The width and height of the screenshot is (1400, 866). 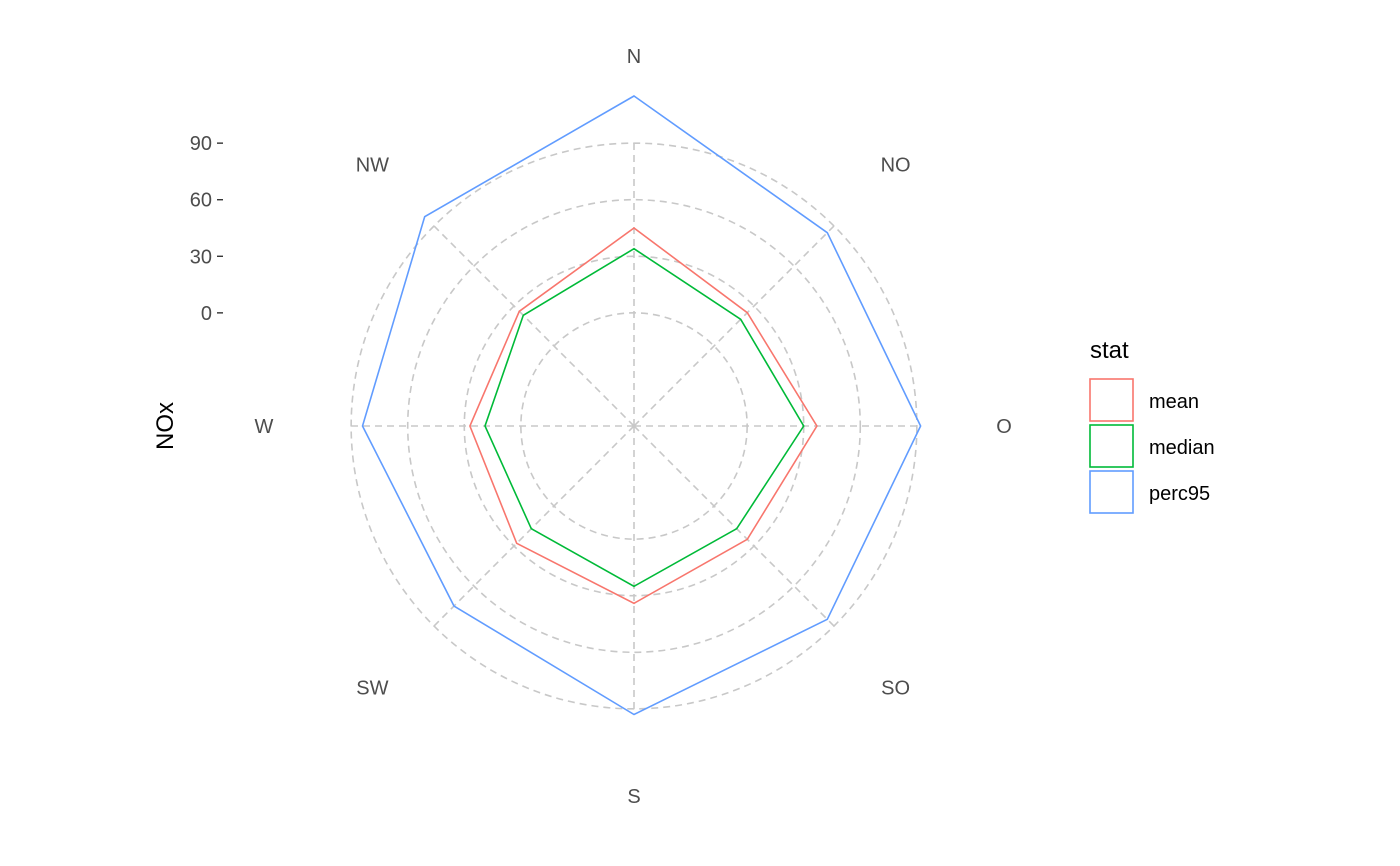 I want to click on legend-title: stat, so click(x=1109, y=350).